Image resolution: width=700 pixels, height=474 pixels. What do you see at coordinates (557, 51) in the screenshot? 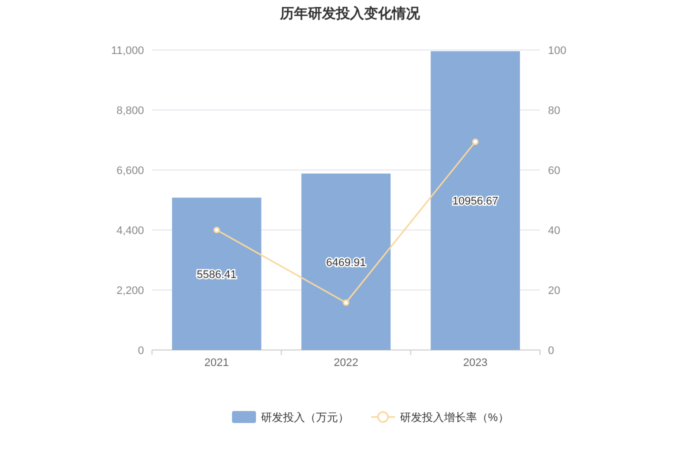
I see `y2-tick-label: 100` at bounding box center [557, 51].